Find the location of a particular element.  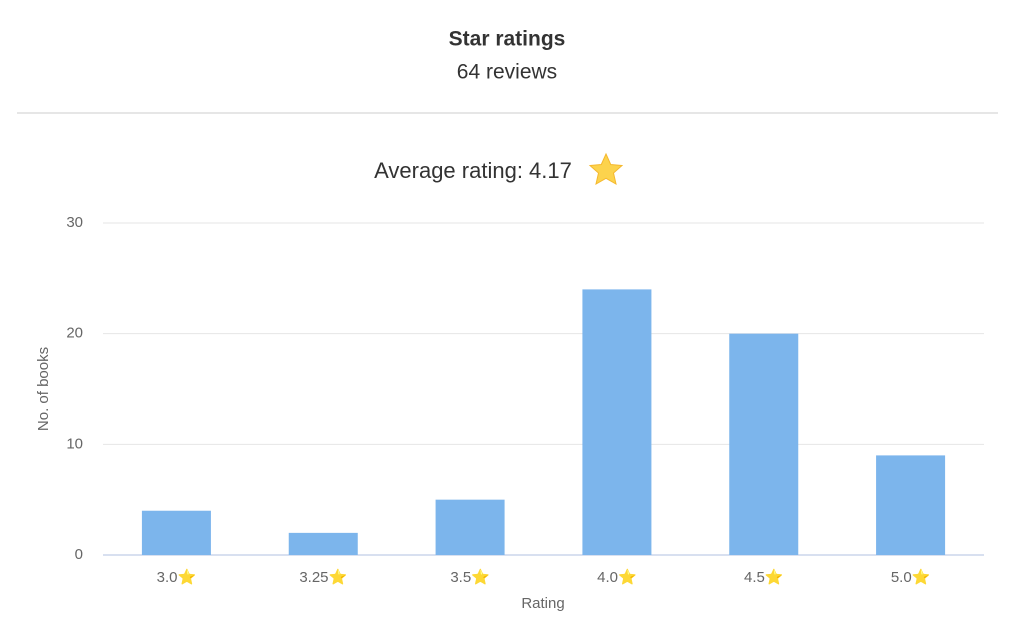

y-tick-label: 0 is located at coordinates (79, 554).